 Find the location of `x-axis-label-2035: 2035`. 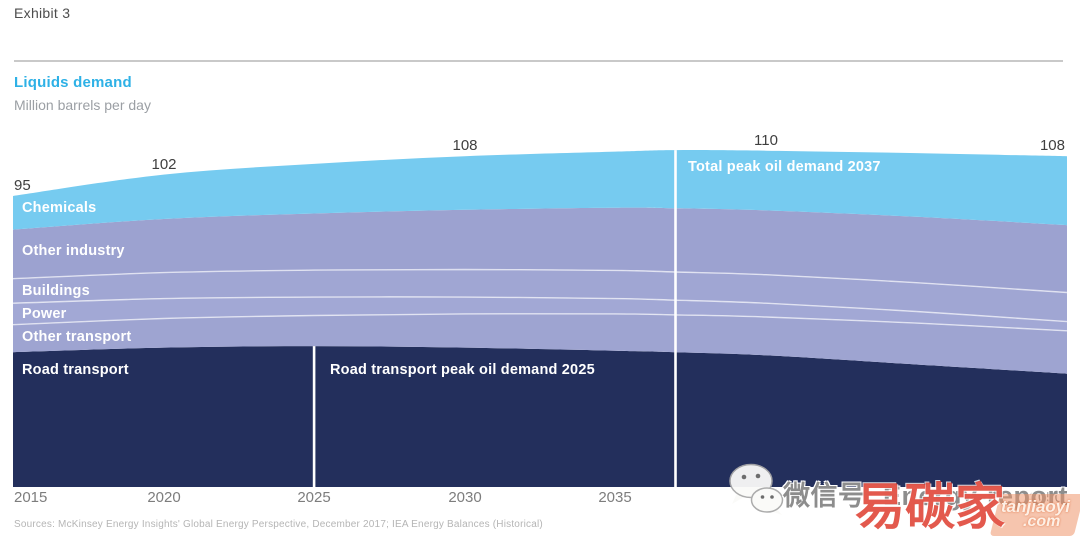

x-axis-label-2035: 2035 is located at coordinates (615, 497).